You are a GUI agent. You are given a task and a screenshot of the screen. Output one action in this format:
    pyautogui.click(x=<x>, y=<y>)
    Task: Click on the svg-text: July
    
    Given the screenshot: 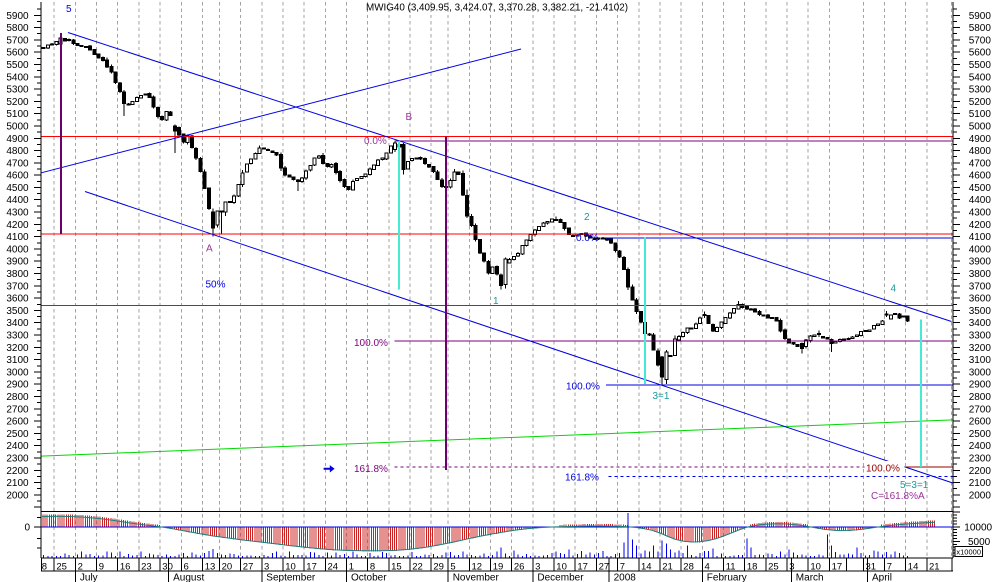 What is the action you would take?
    pyautogui.click(x=89, y=577)
    